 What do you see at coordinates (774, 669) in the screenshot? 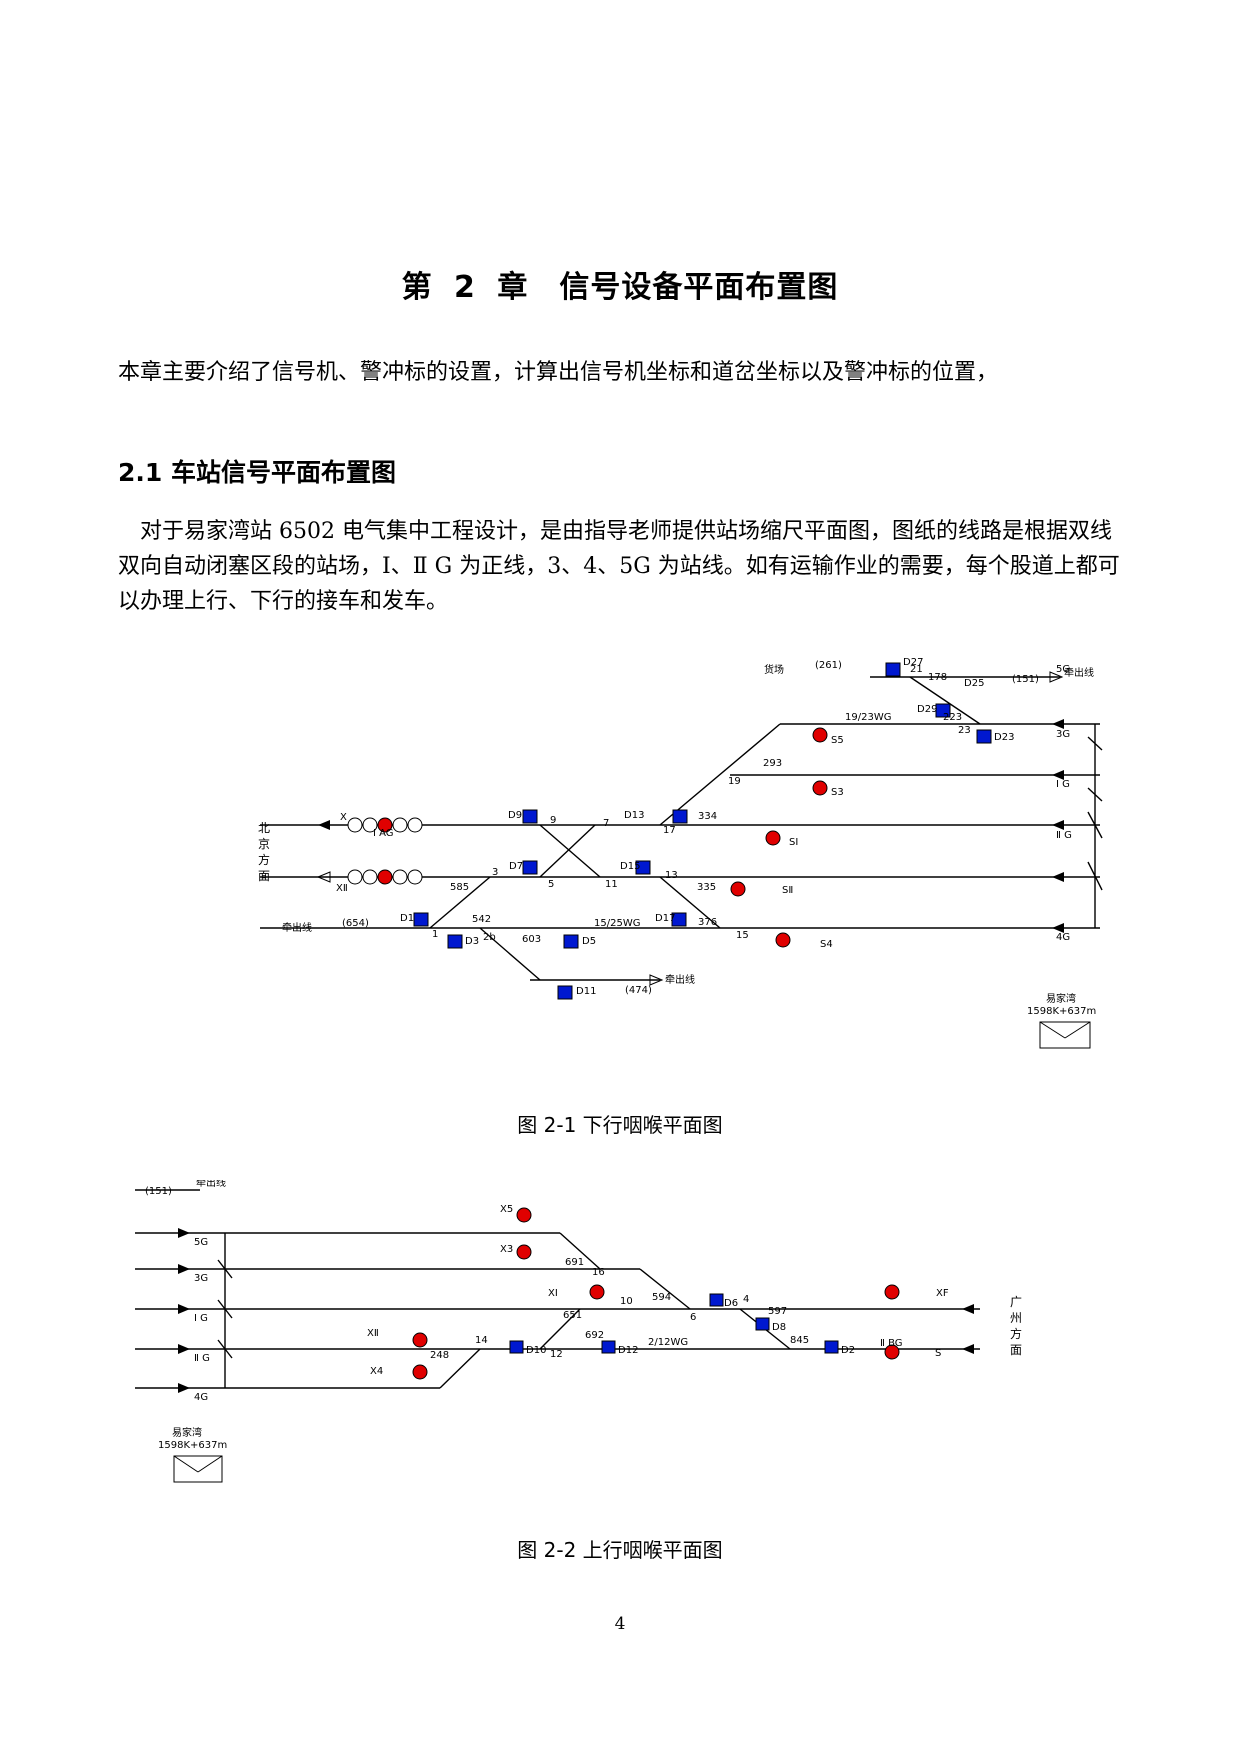
I see `label-freight-yard: 货场` at bounding box center [774, 669].